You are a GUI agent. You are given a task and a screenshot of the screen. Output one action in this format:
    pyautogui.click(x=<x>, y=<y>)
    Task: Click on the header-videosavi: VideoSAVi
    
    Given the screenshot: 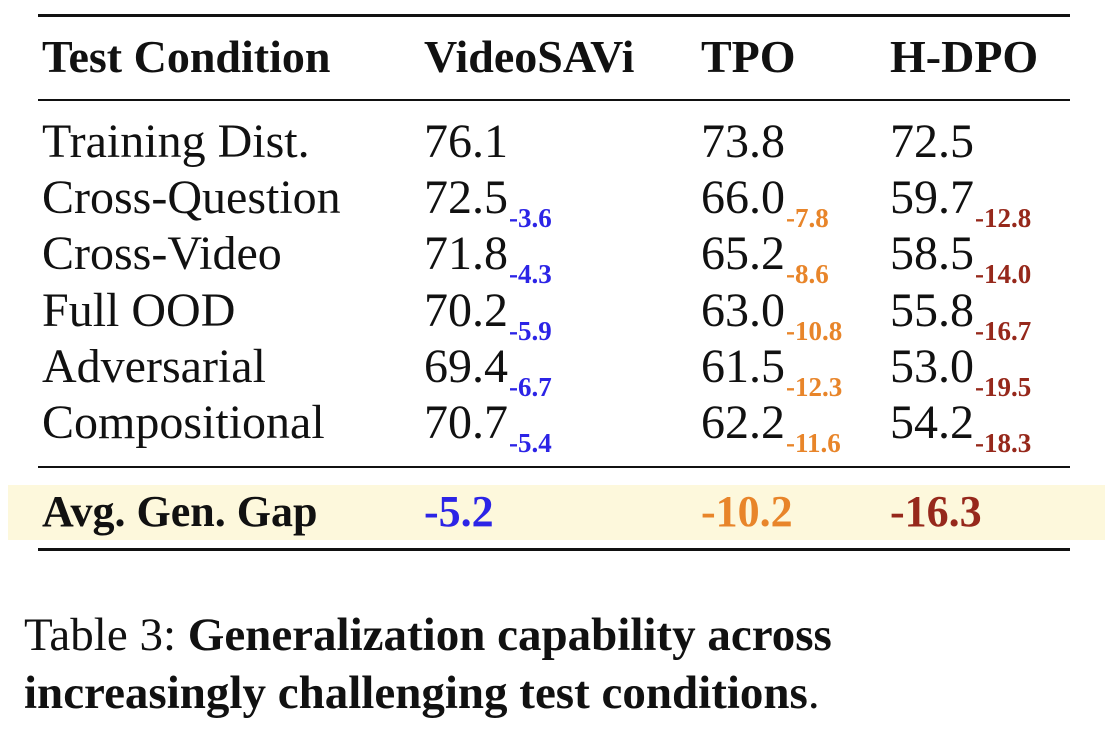 What is the action you would take?
    pyautogui.click(x=529, y=56)
    